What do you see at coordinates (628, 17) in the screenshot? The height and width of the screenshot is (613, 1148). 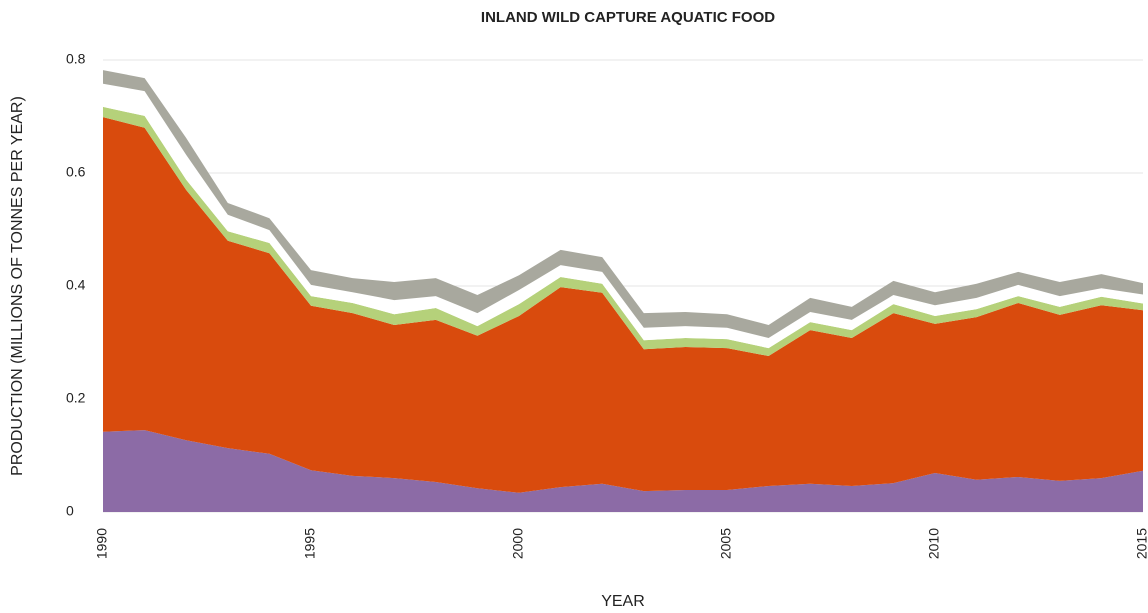 I see `chart-title: INLAND WILD CAPTURE AQUATIC FOOD` at bounding box center [628, 17].